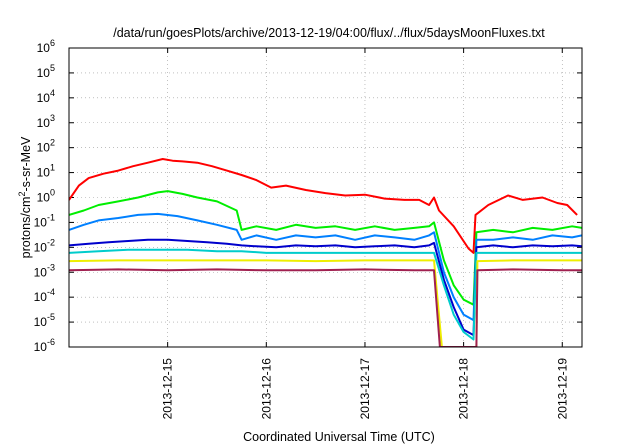 Image resolution: width=640 pixels, height=448 pixels. Describe the element at coordinates (266, 389) in the screenshot. I see `x-tick-label: 2013-12-16` at that location.